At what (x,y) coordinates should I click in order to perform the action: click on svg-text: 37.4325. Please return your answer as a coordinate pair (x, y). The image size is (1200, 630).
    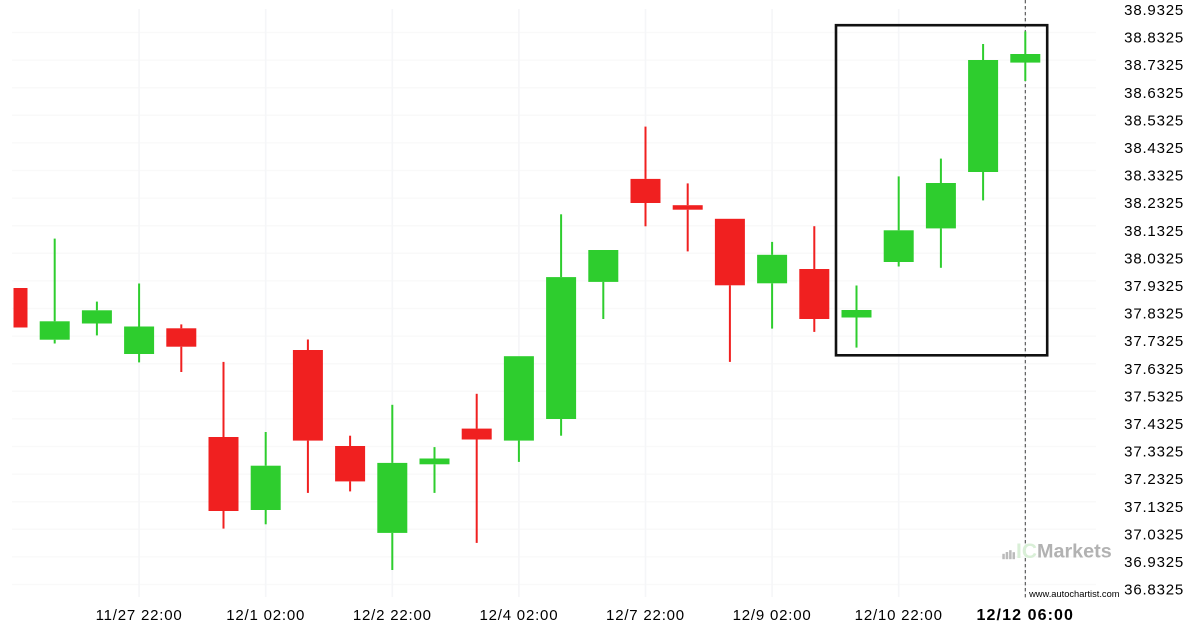
    Looking at the image, I should click on (1154, 424).